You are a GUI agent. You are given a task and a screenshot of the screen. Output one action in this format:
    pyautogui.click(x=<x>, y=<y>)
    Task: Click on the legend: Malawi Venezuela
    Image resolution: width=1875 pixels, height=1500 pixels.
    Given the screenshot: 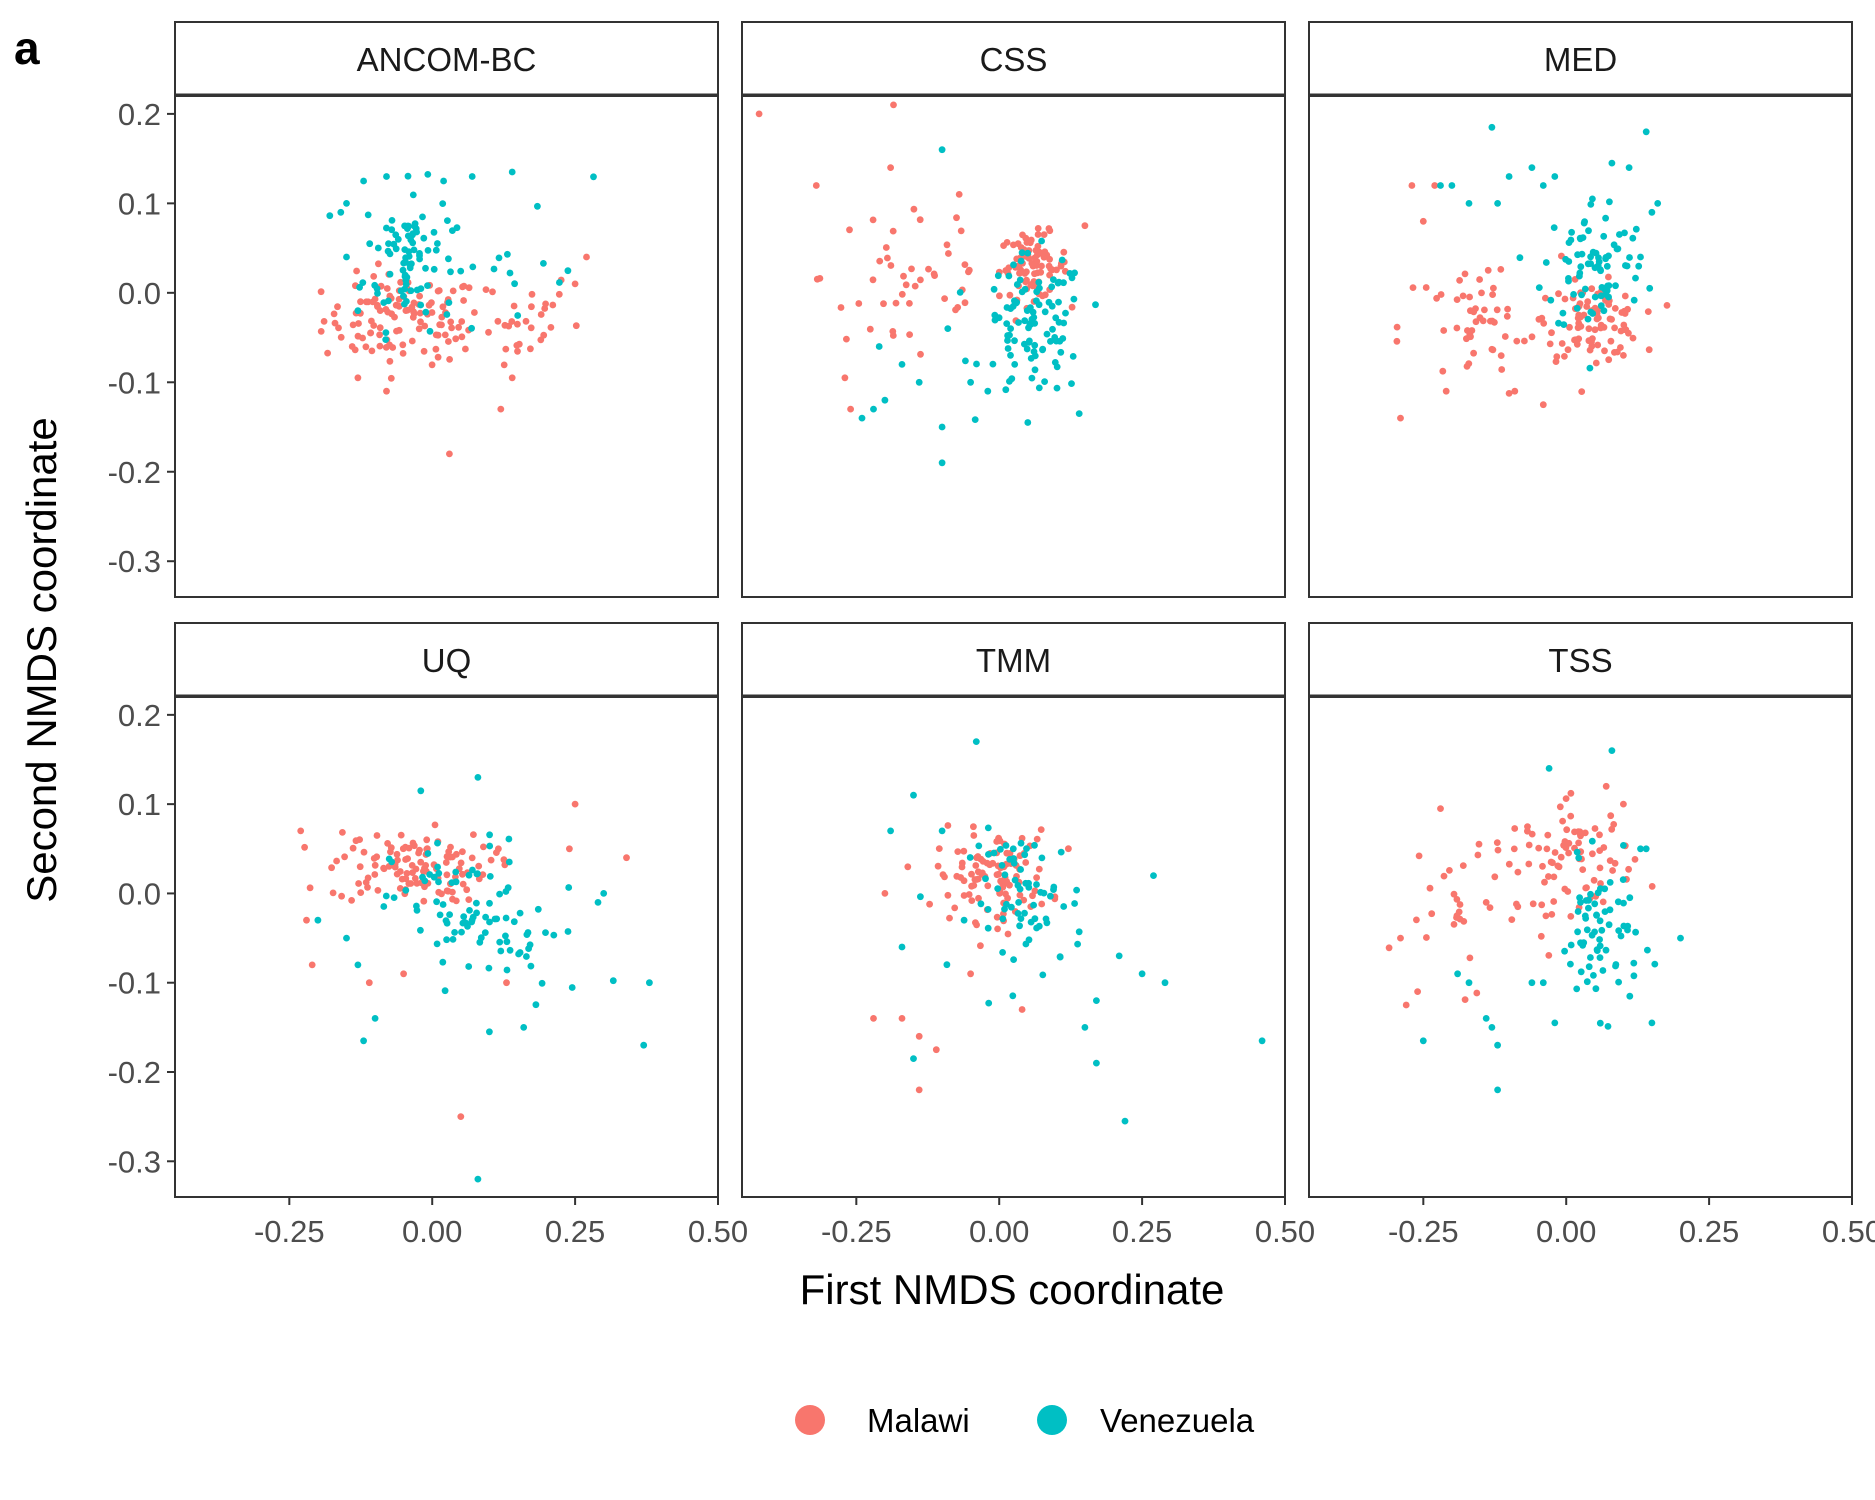 What is the action you would take?
    pyautogui.click(x=1025, y=1420)
    